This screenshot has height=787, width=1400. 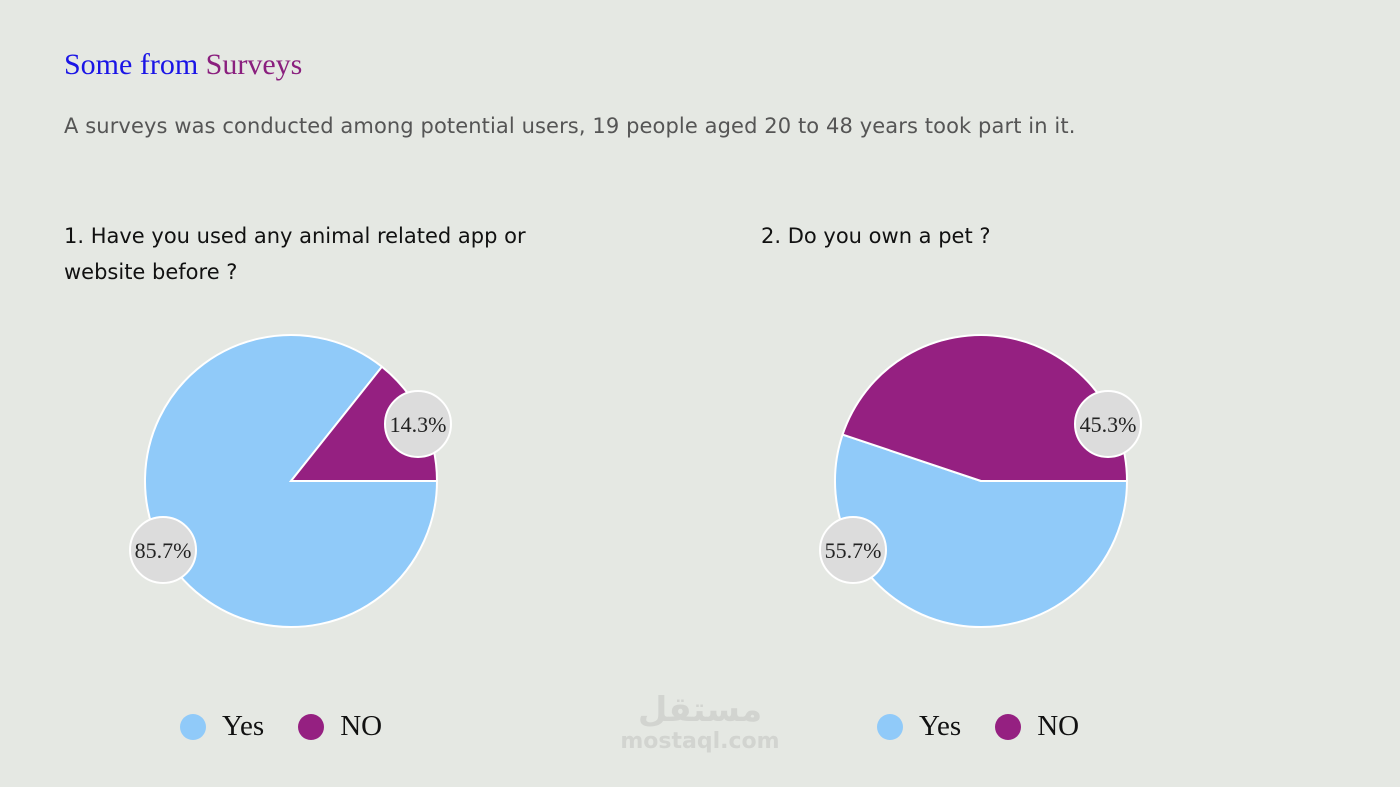 I want to click on watermark-latin: mostaql.com, so click(x=700, y=741).